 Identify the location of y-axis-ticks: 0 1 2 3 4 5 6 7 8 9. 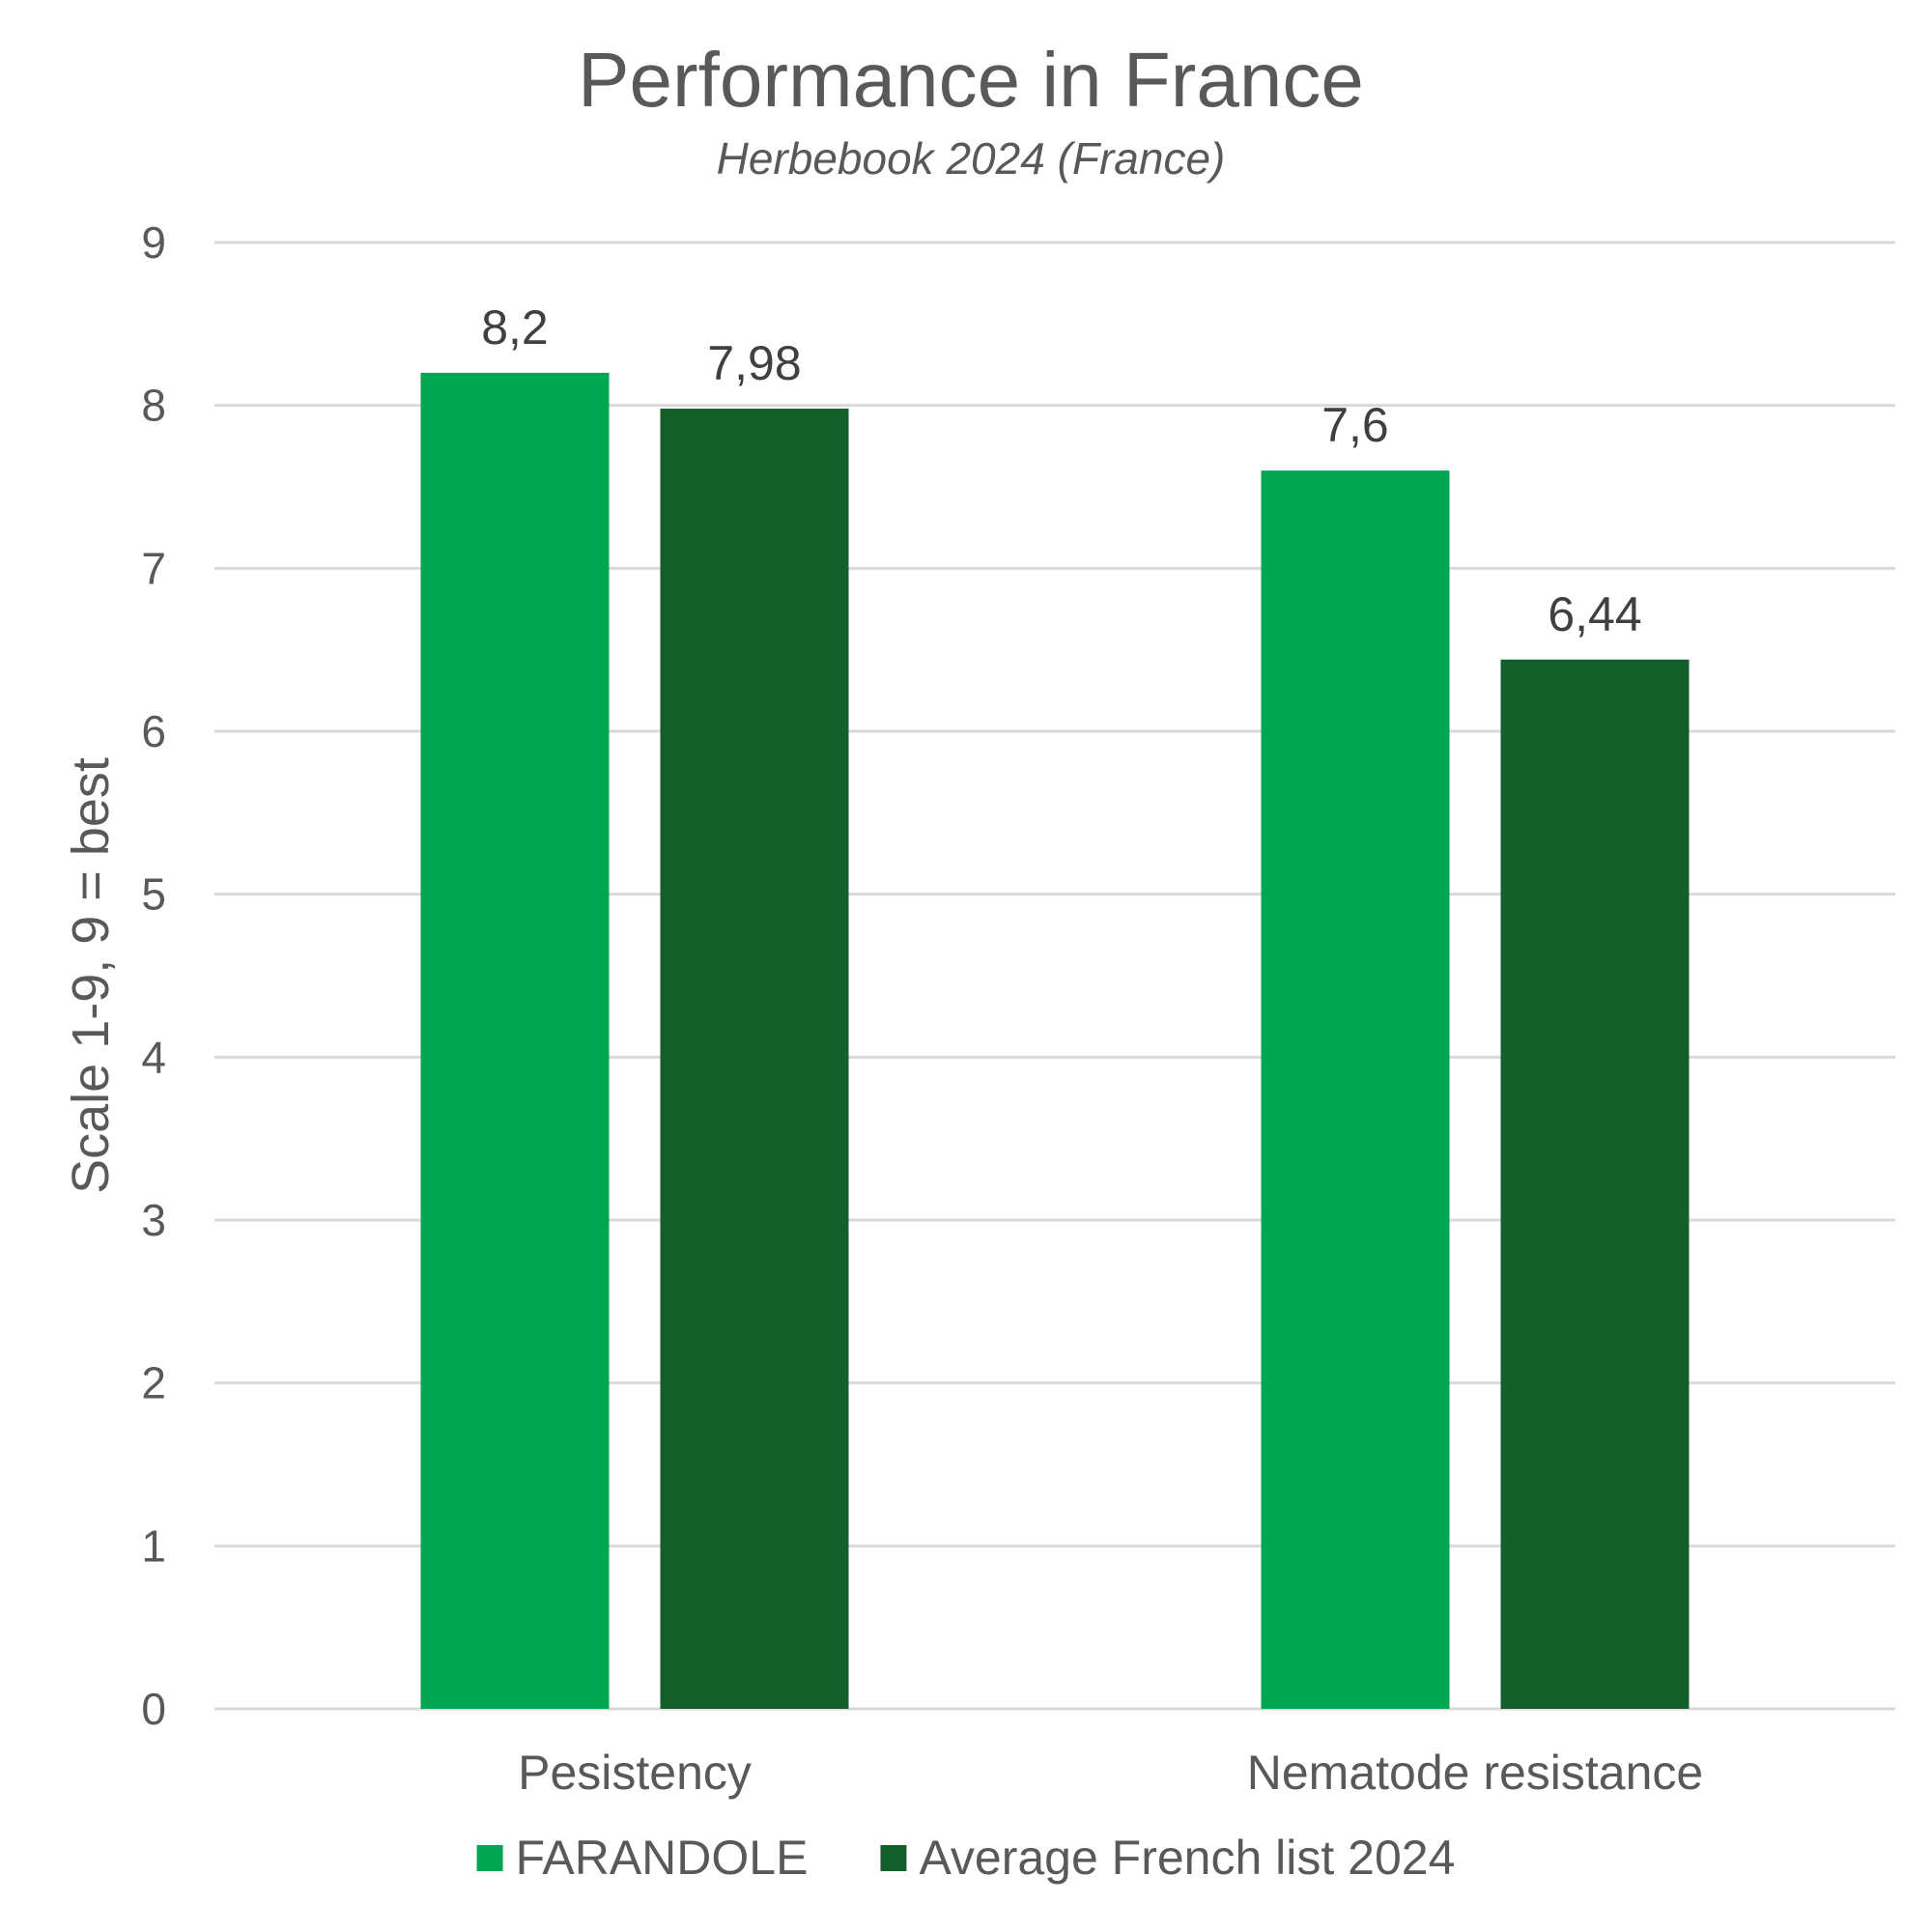
(153, 975).